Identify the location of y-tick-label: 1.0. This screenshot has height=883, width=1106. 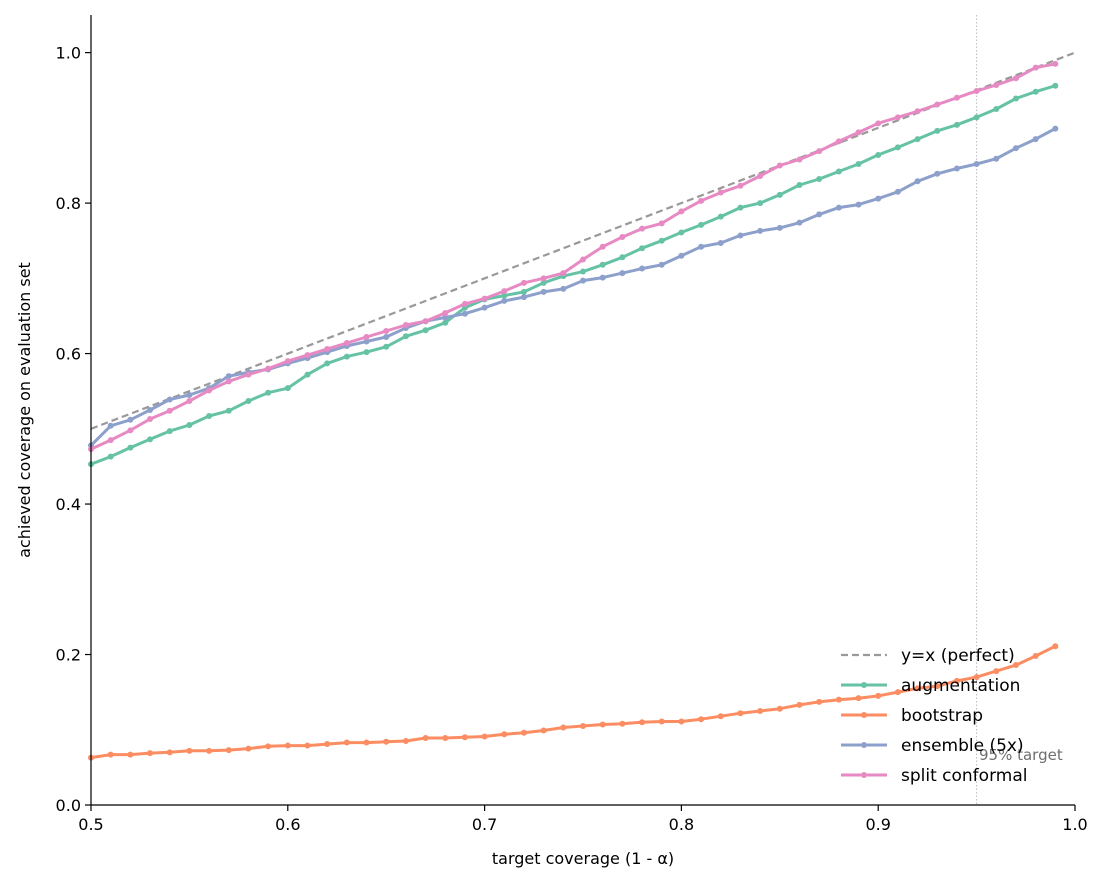
(68, 53).